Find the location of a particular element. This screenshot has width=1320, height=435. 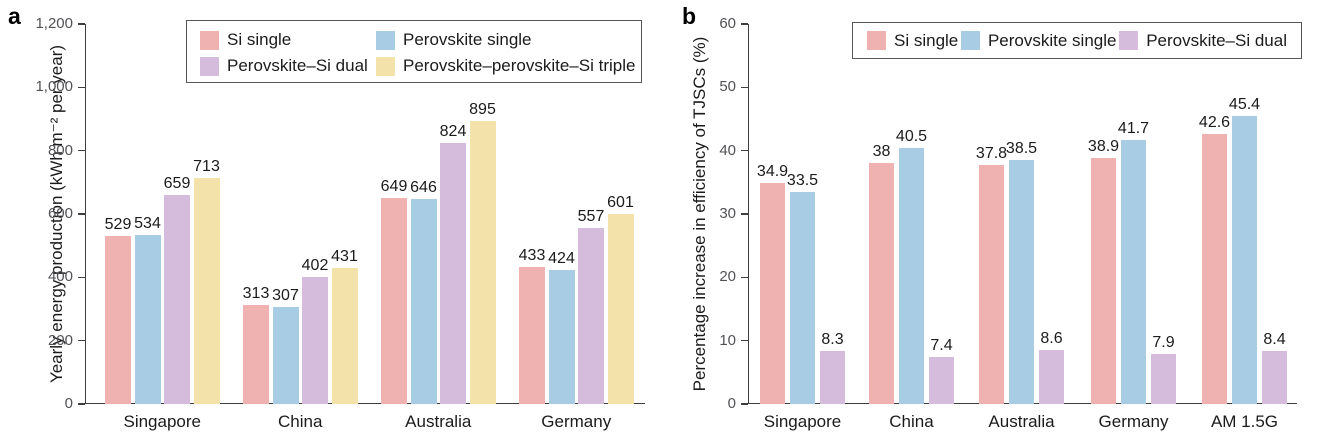

bar-value-label-perovskite-si-dual-singapore: 8.3 is located at coordinates (832, 340).